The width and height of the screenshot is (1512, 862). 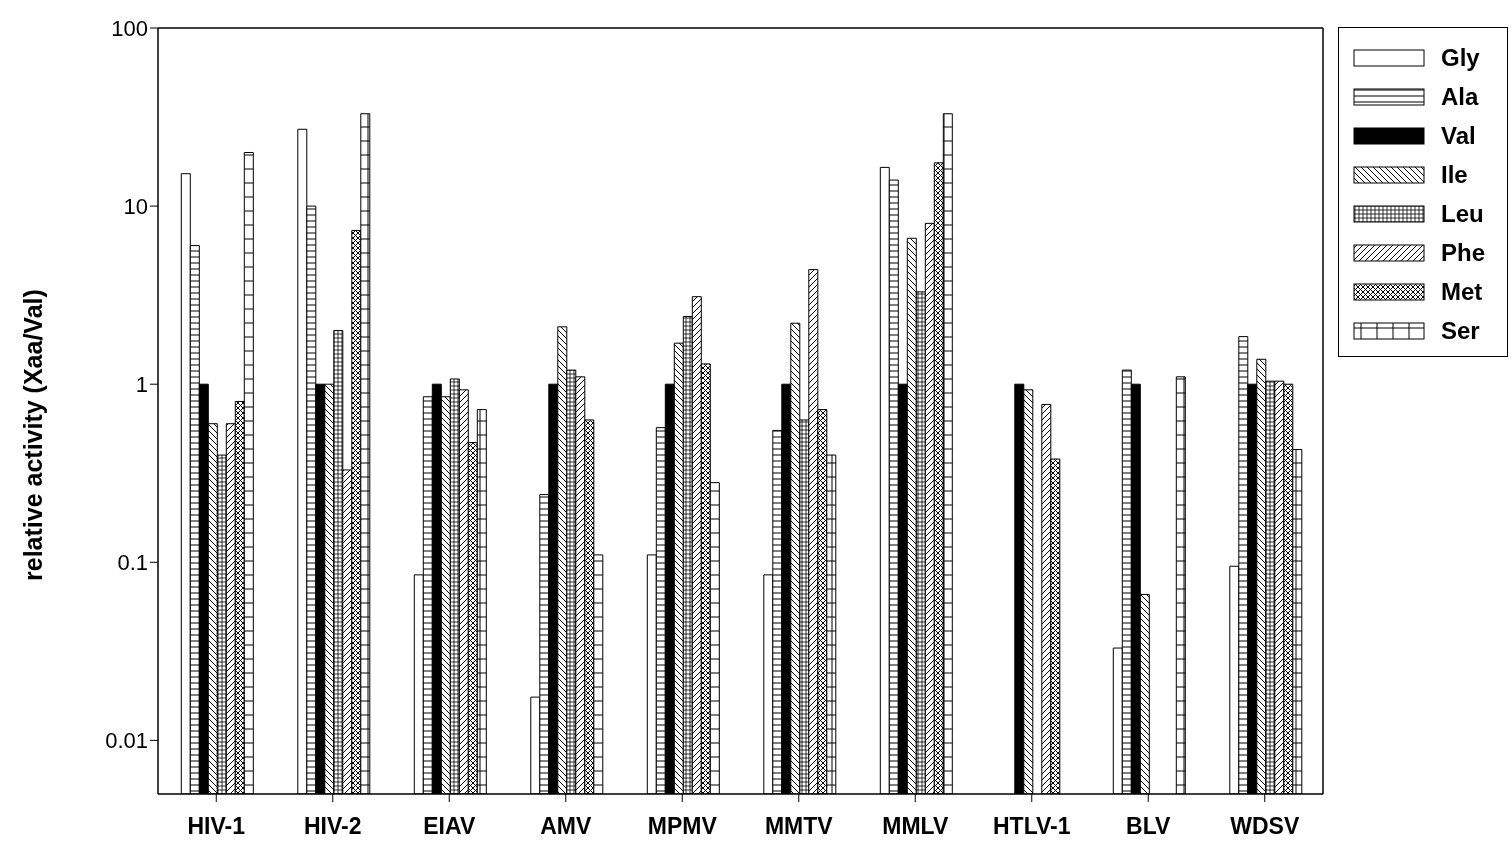 I want to click on legend-label: Val, so click(x=1458, y=135).